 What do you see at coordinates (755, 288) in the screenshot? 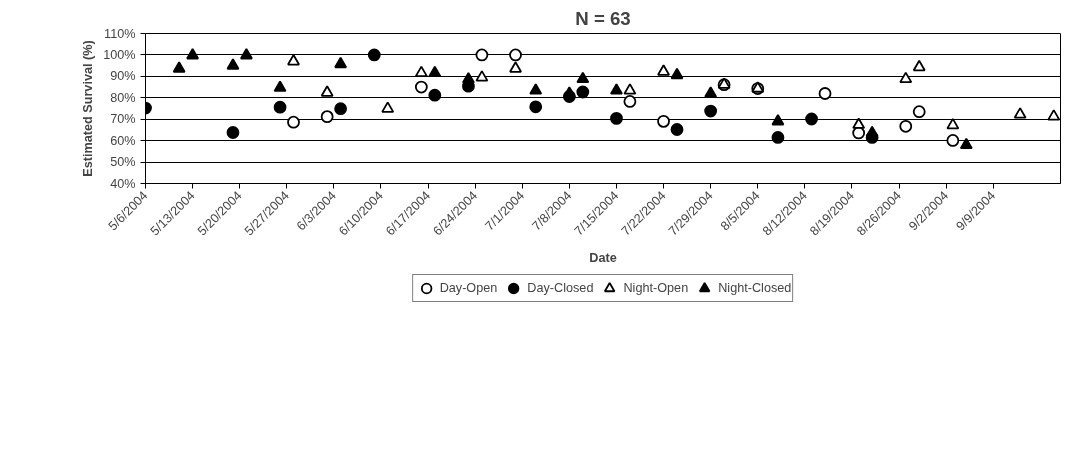
I see `legend-label: Night-Closed` at bounding box center [755, 288].